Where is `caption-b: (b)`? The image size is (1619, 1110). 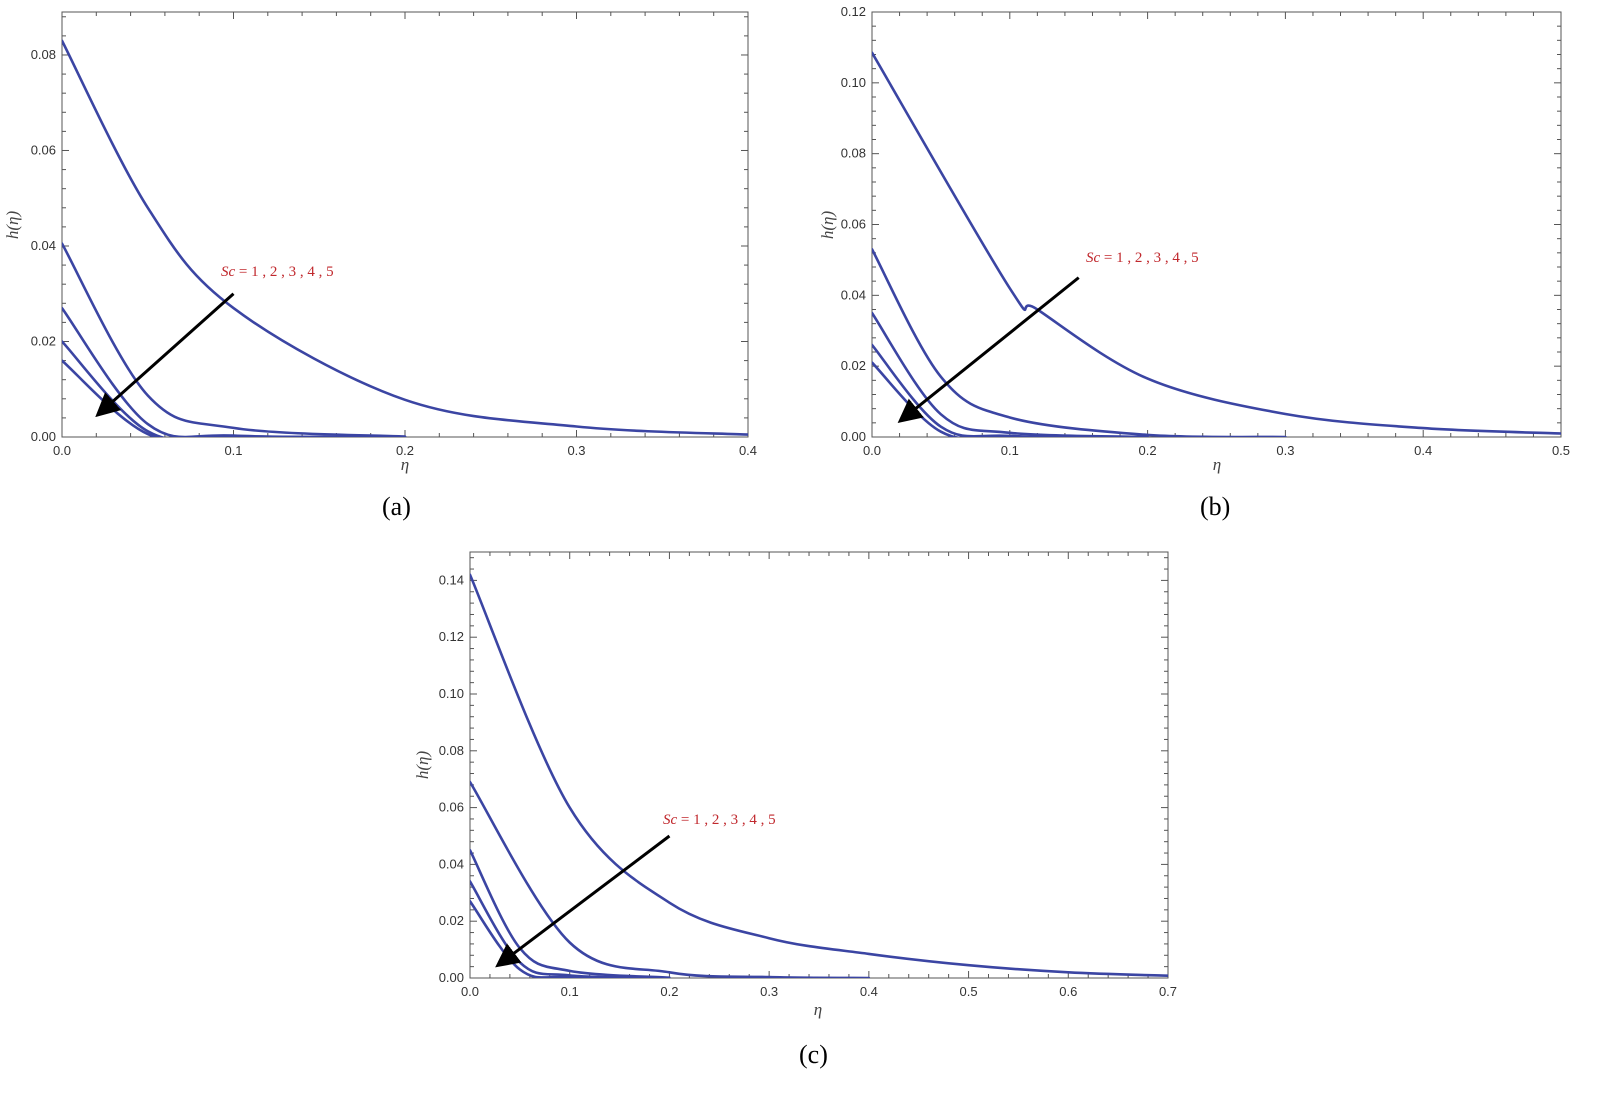 caption-b: (b) is located at coordinates (1215, 506).